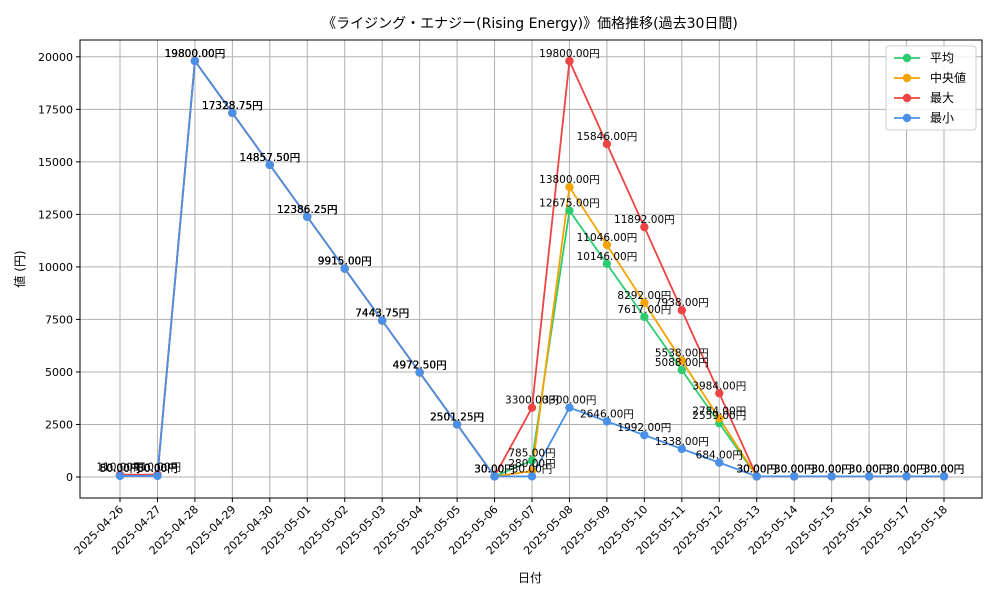  I want to click on data-label: 1992.00円, so click(644, 428).